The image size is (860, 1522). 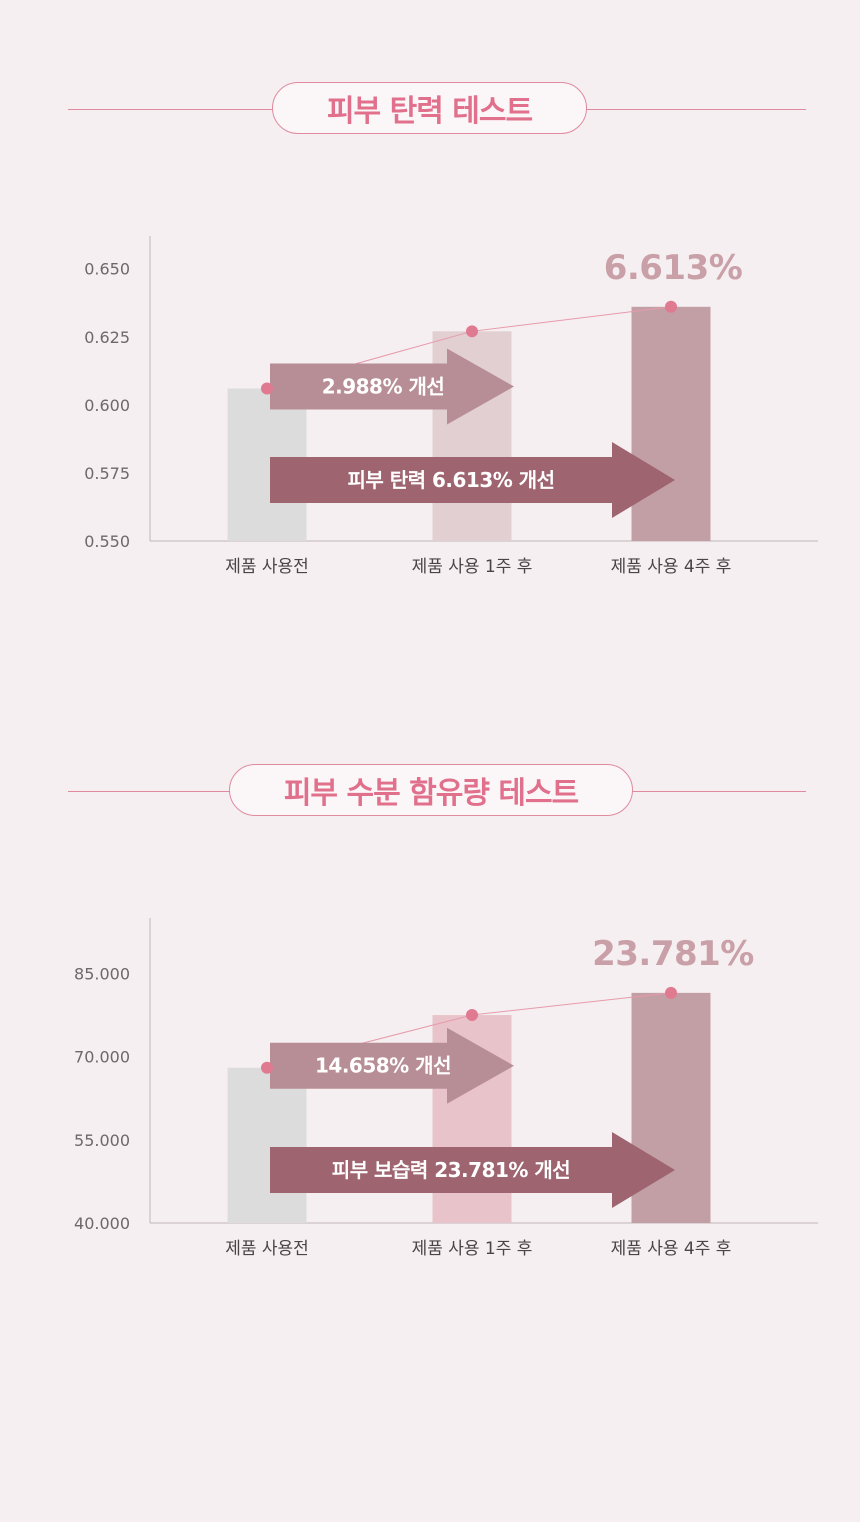 I want to click on y-tick-label: 70.000, so click(x=102, y=1057).